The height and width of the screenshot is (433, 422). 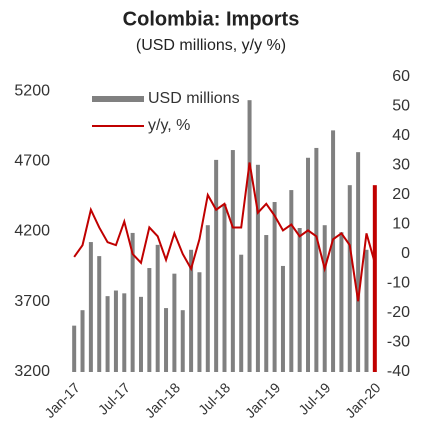 What do you see at coordinates (263, 400) in the screenshot?
I see `x-tick-label: Jan-19` at bounding box center [263, 400].